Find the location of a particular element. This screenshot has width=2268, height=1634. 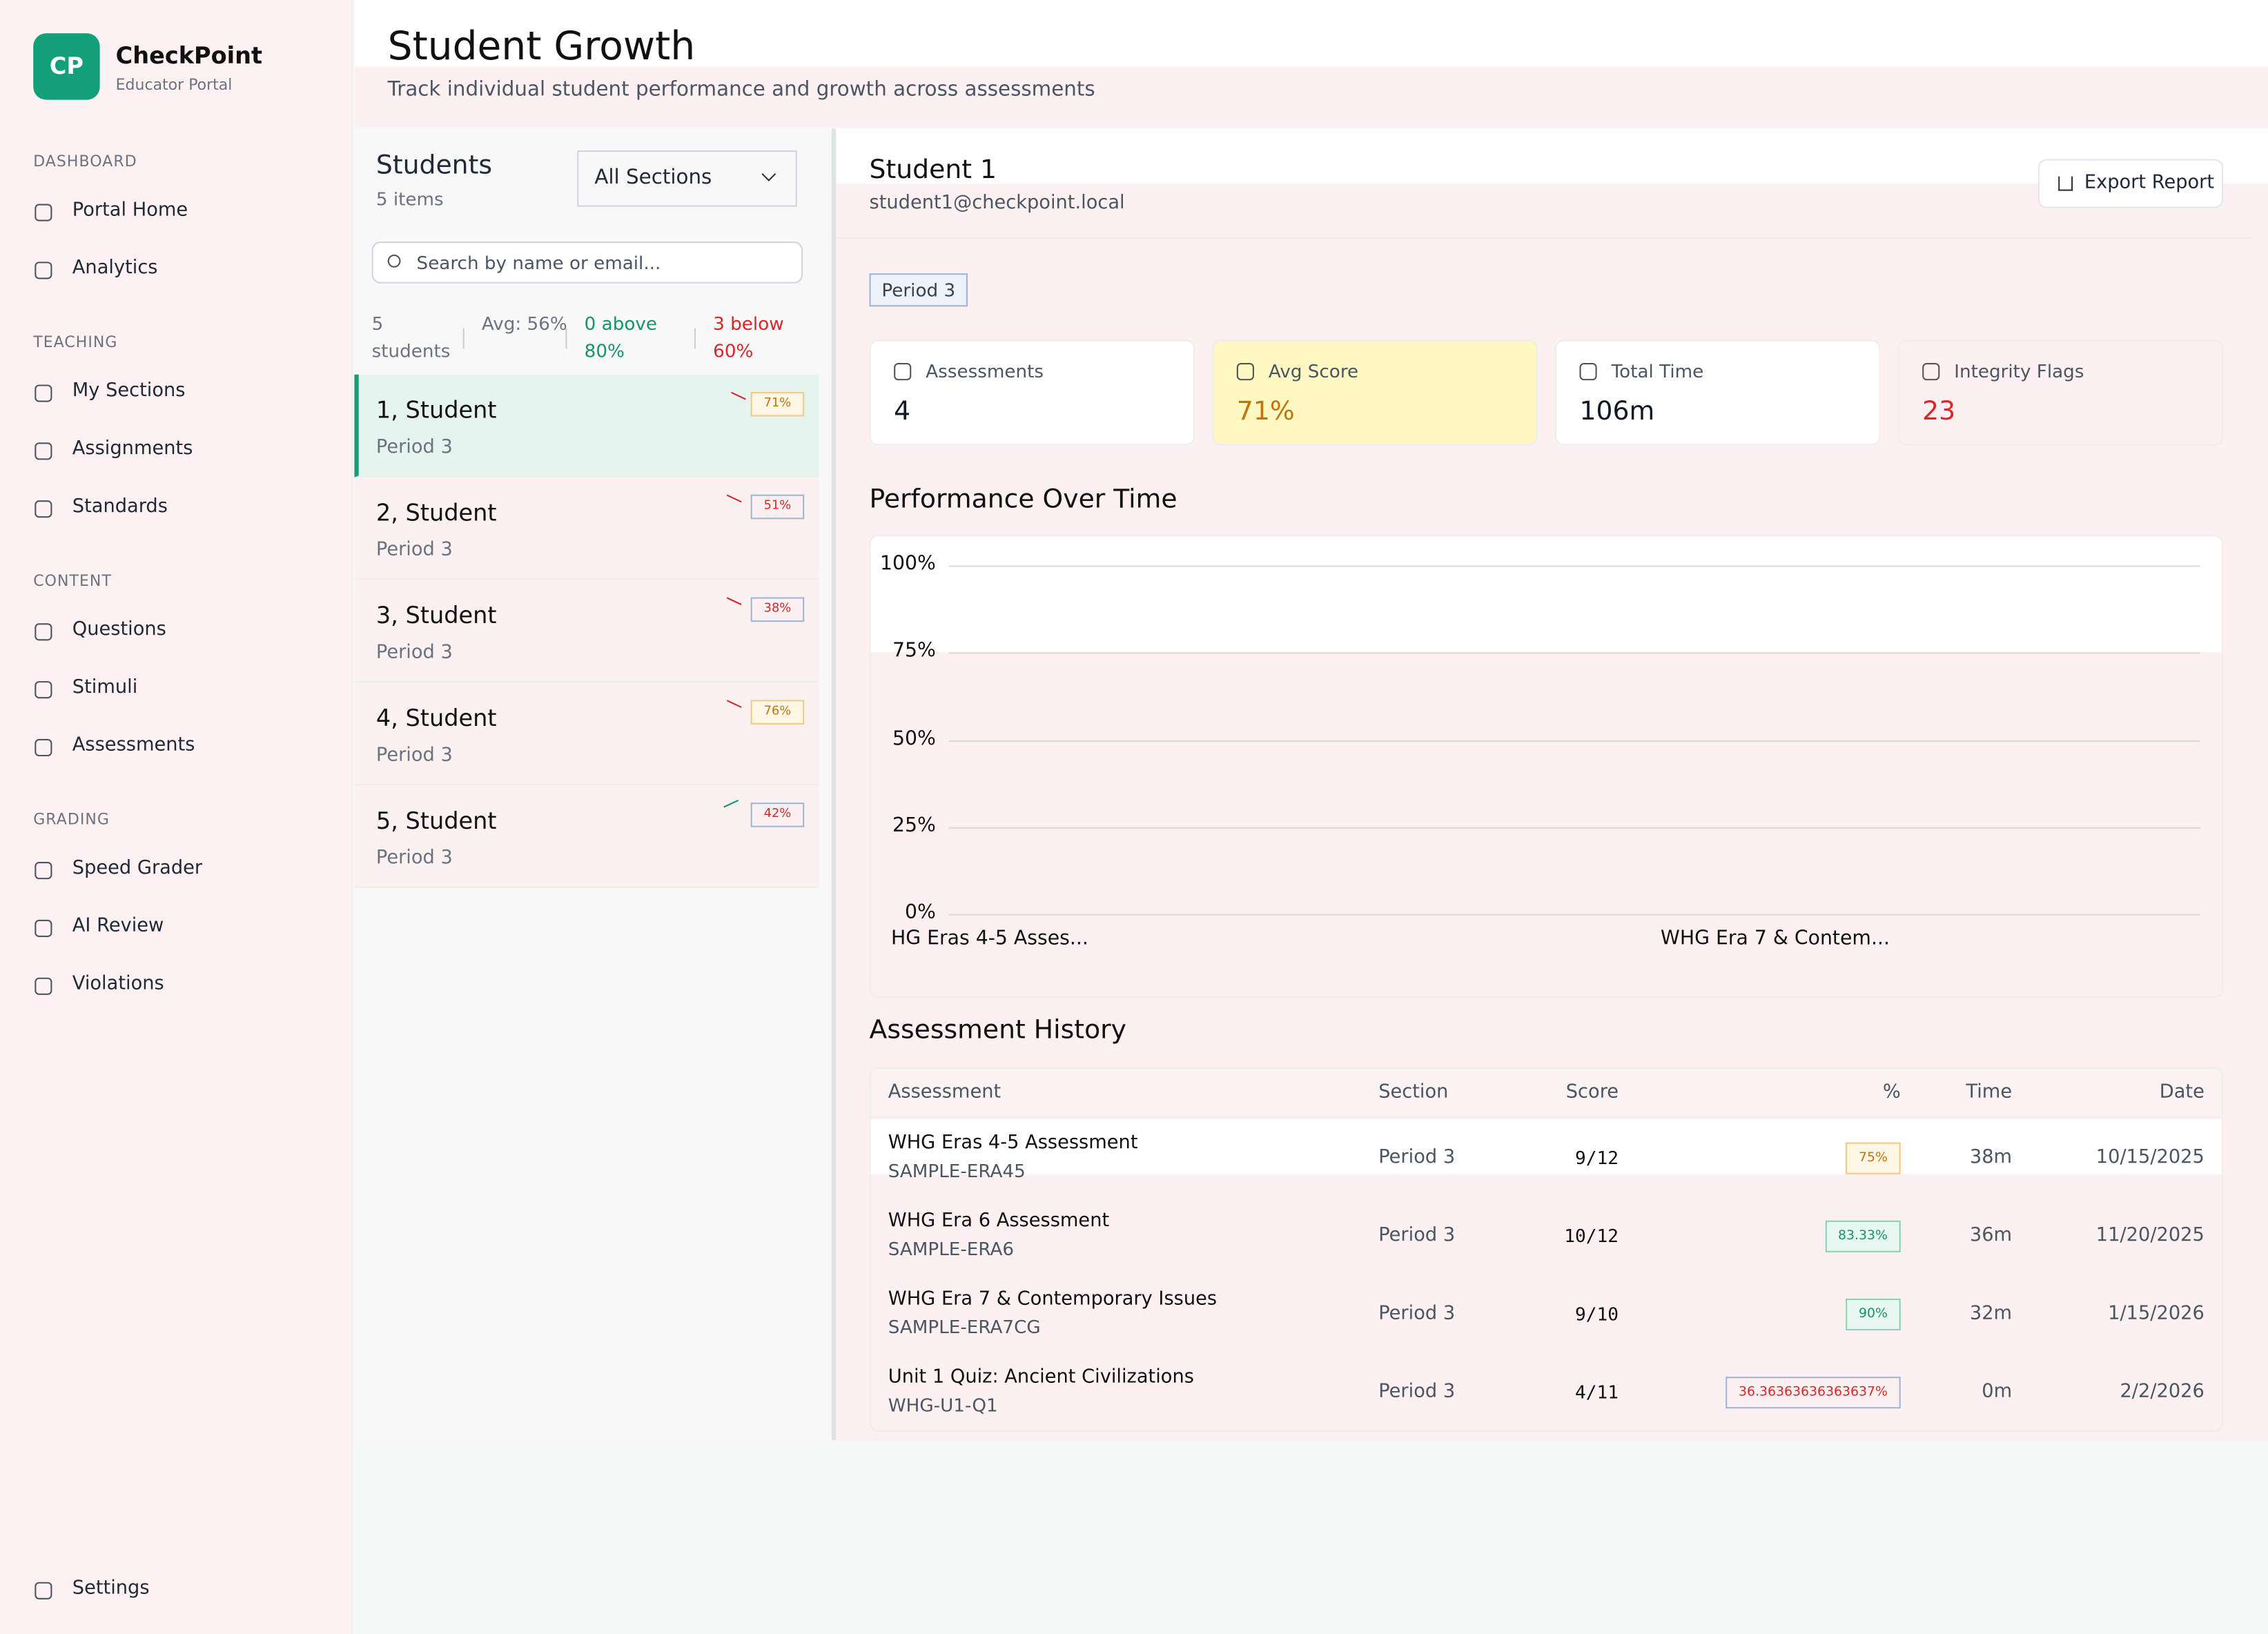

stat-value: 71% is located at coordinates (1266, 411).